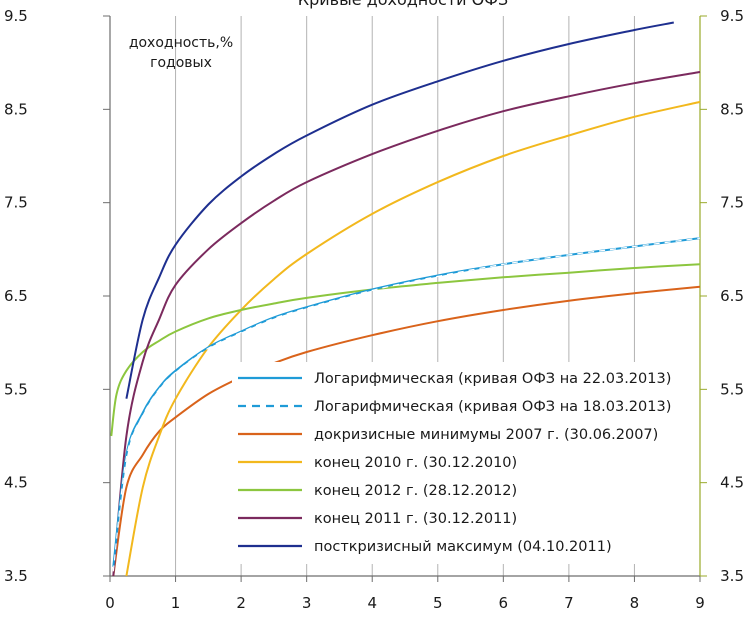  What do you see at coordinates (732, 389) in the screenshot?
I see `y-tick-label-right: 5.5` at bounding box center [732, 389].